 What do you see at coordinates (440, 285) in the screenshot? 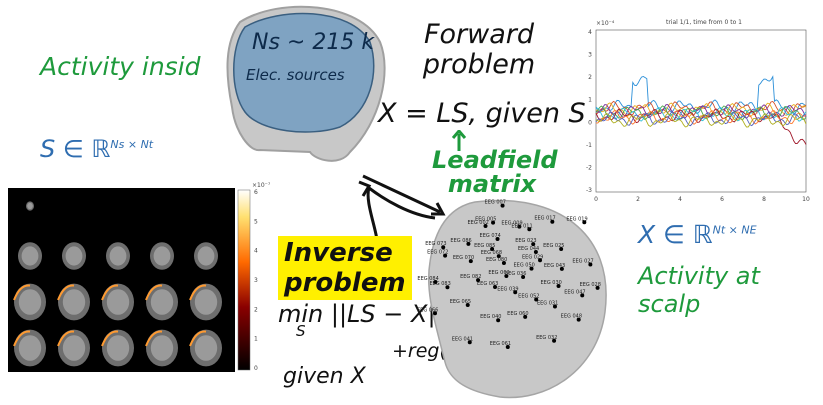
I see `electrode: EEG 083` at bounding box center [440, 285].